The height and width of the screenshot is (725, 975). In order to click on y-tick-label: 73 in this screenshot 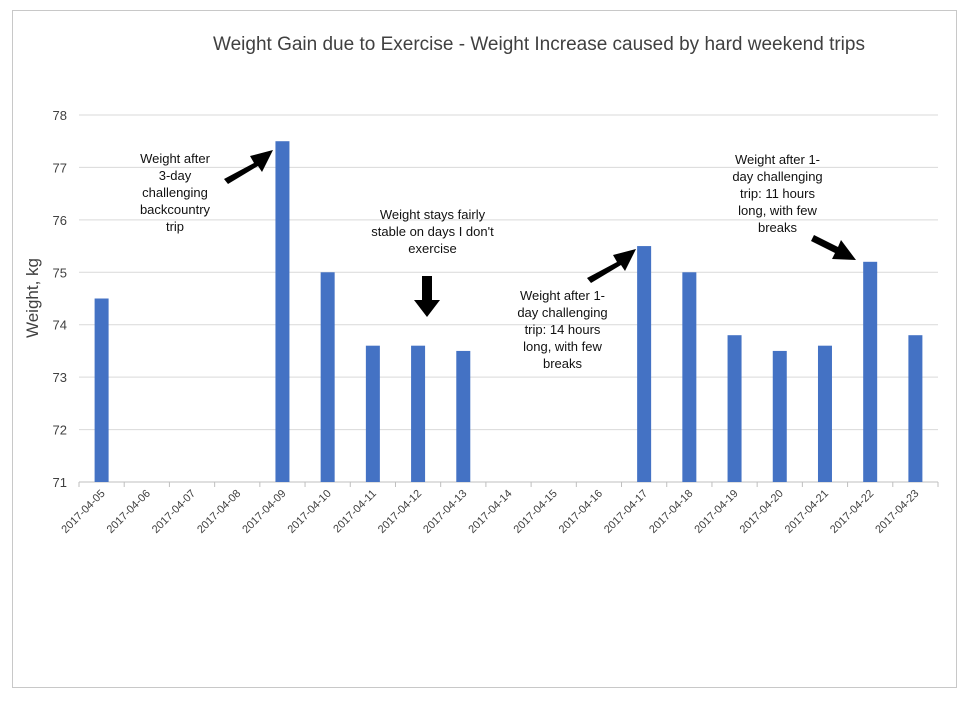, I will do `click(60, 377)`.